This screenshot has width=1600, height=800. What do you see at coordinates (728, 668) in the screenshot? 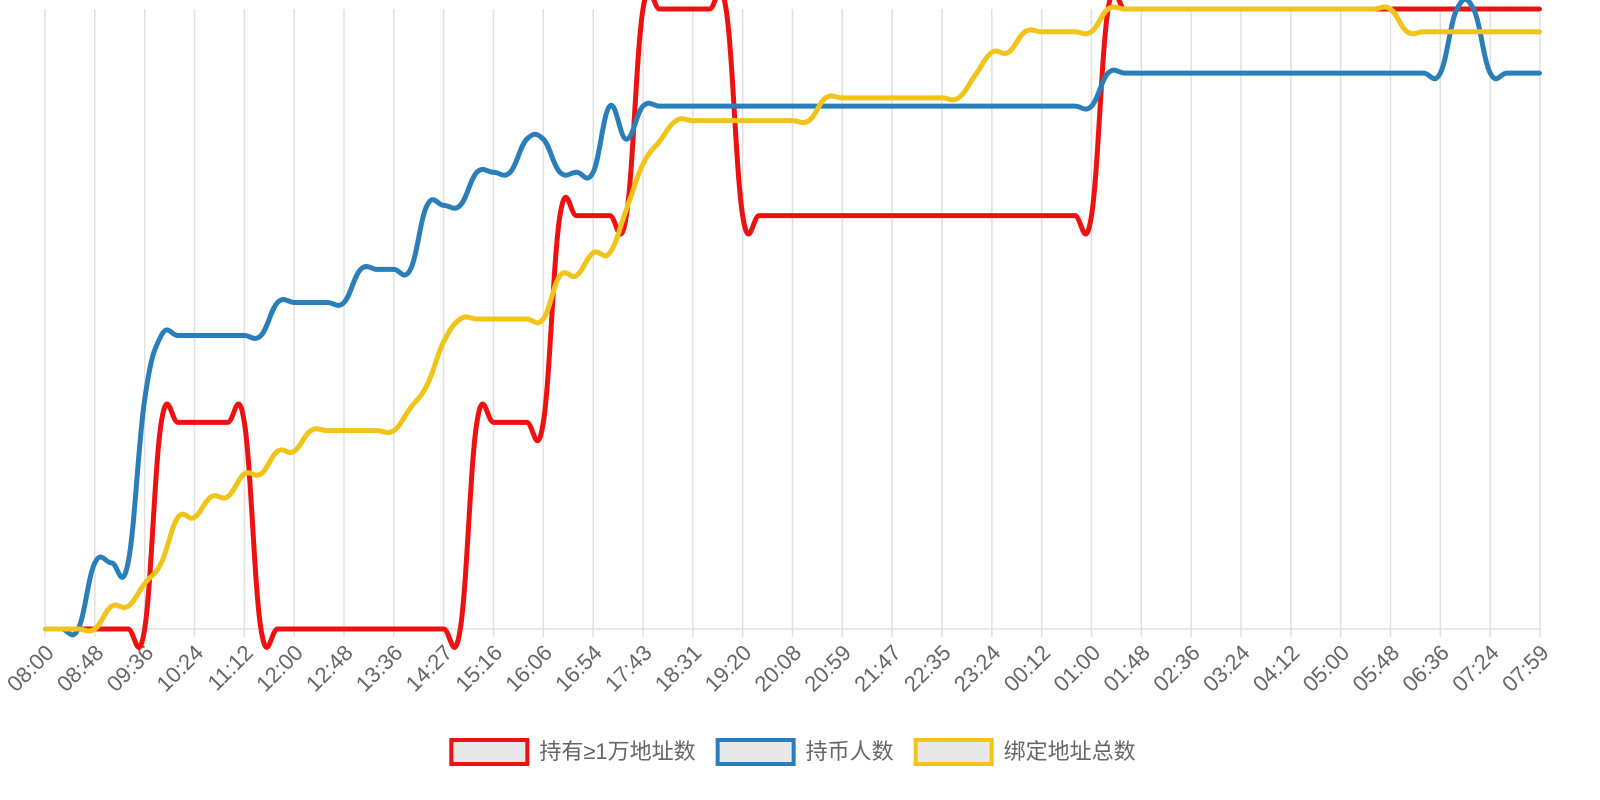
I see `x-tick-label: 19:20` at bounding box center [728, 668].